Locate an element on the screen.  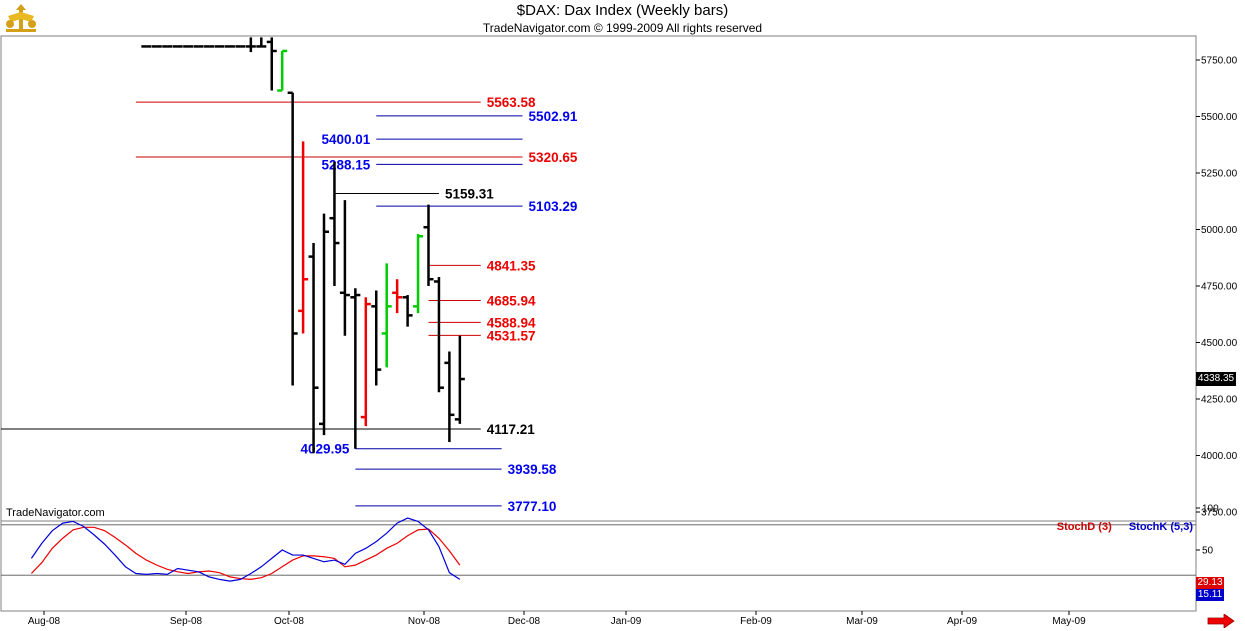
price-tick-label: 5000.00 is located at coordinates (1219, 230).